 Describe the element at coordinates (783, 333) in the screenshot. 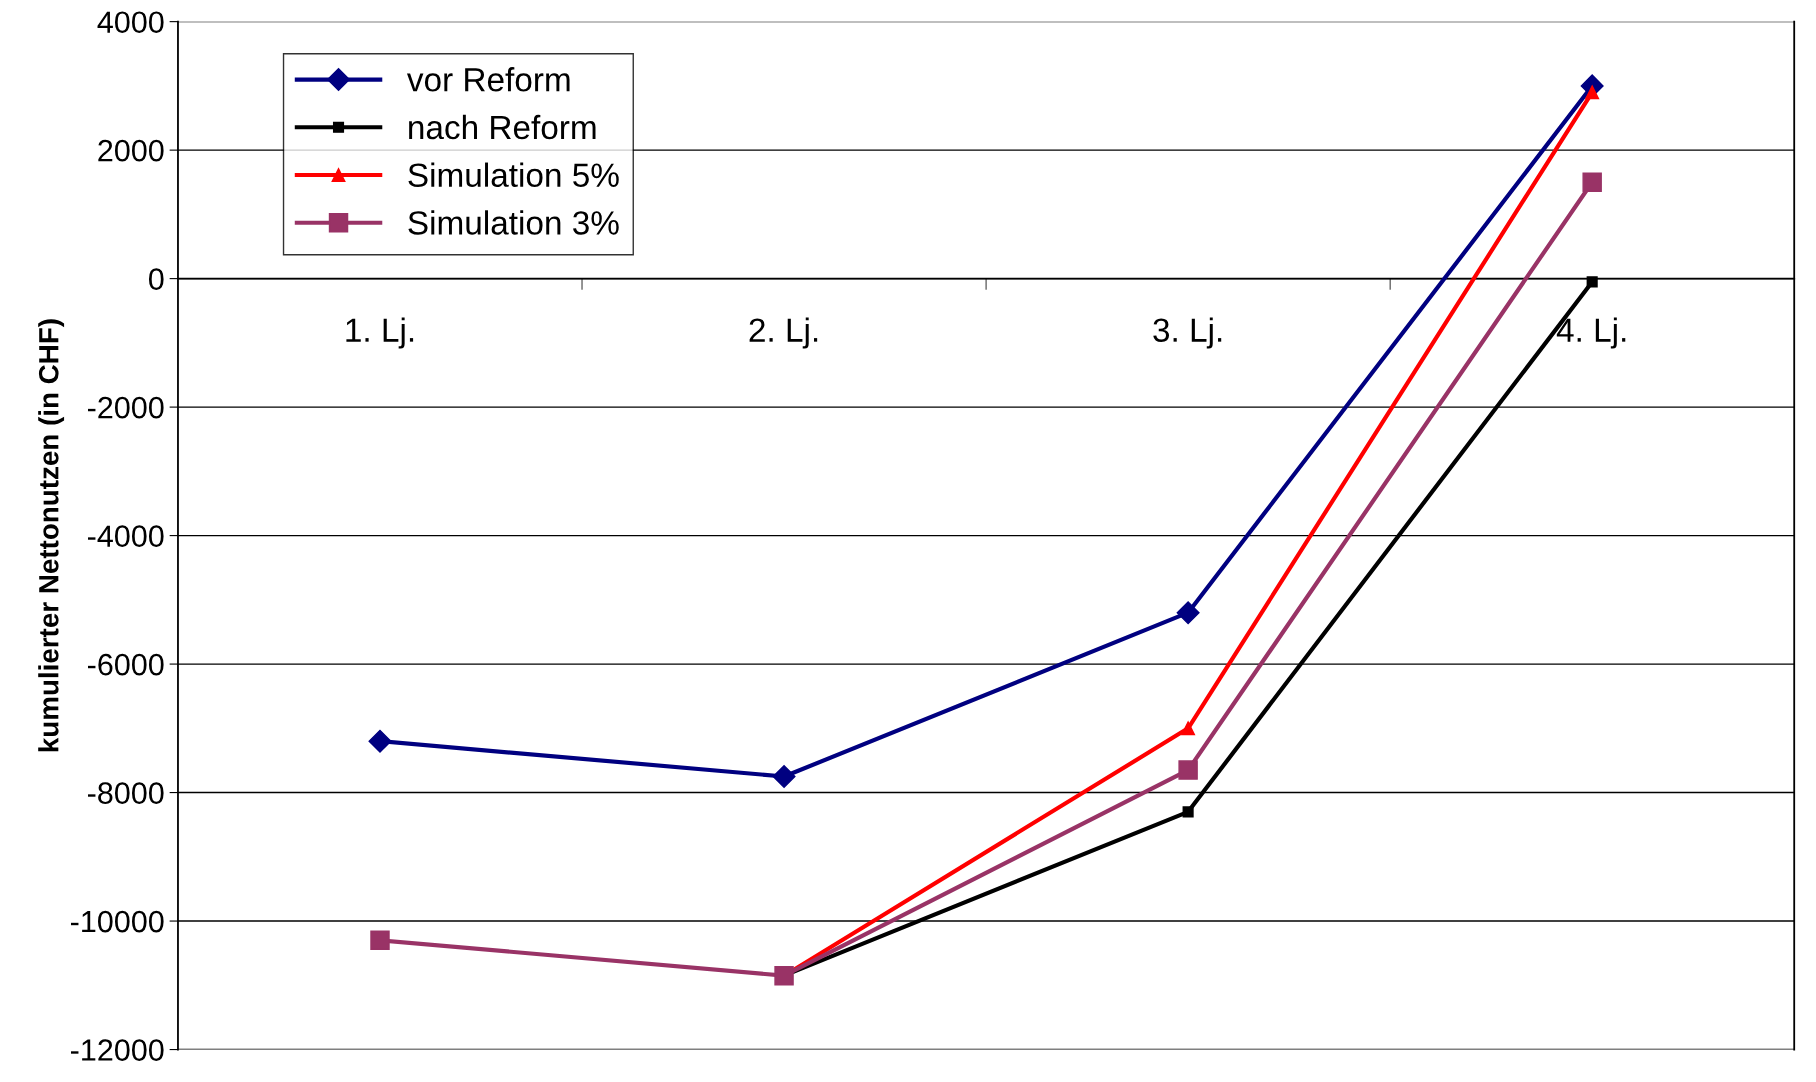

I see `x-tick-label: 2. Lj.` at that location.